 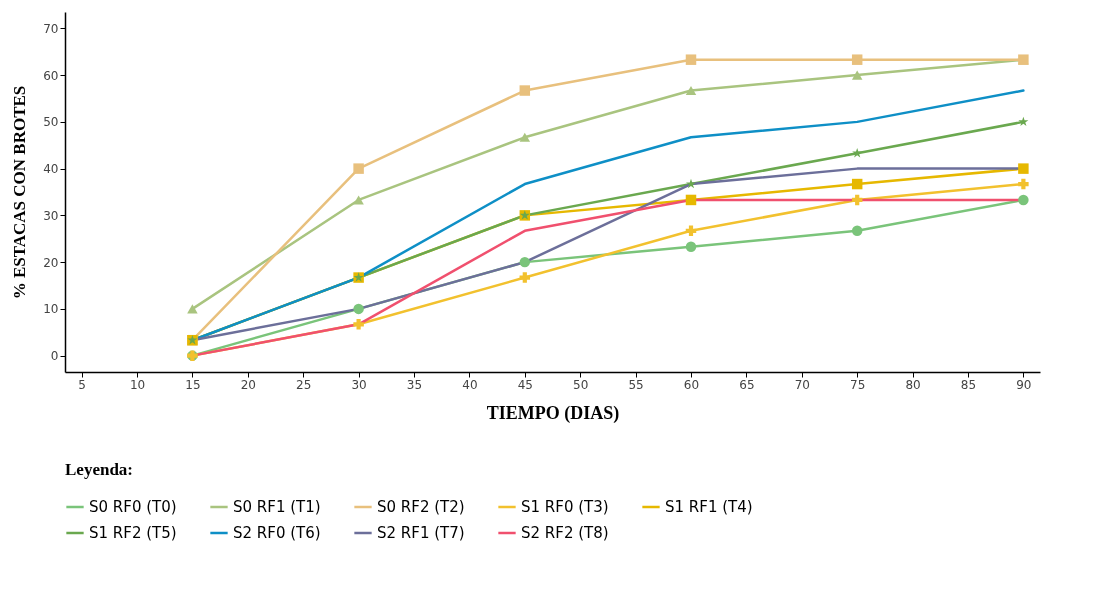 I want to click on x-tick-label: 60, so click(x=691, y=384).